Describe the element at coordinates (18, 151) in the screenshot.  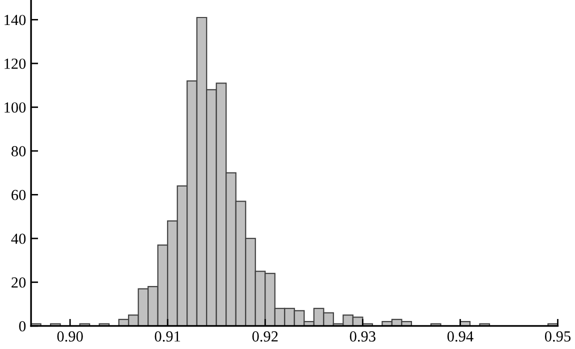
I see `y-tick-label: 80` at that location.